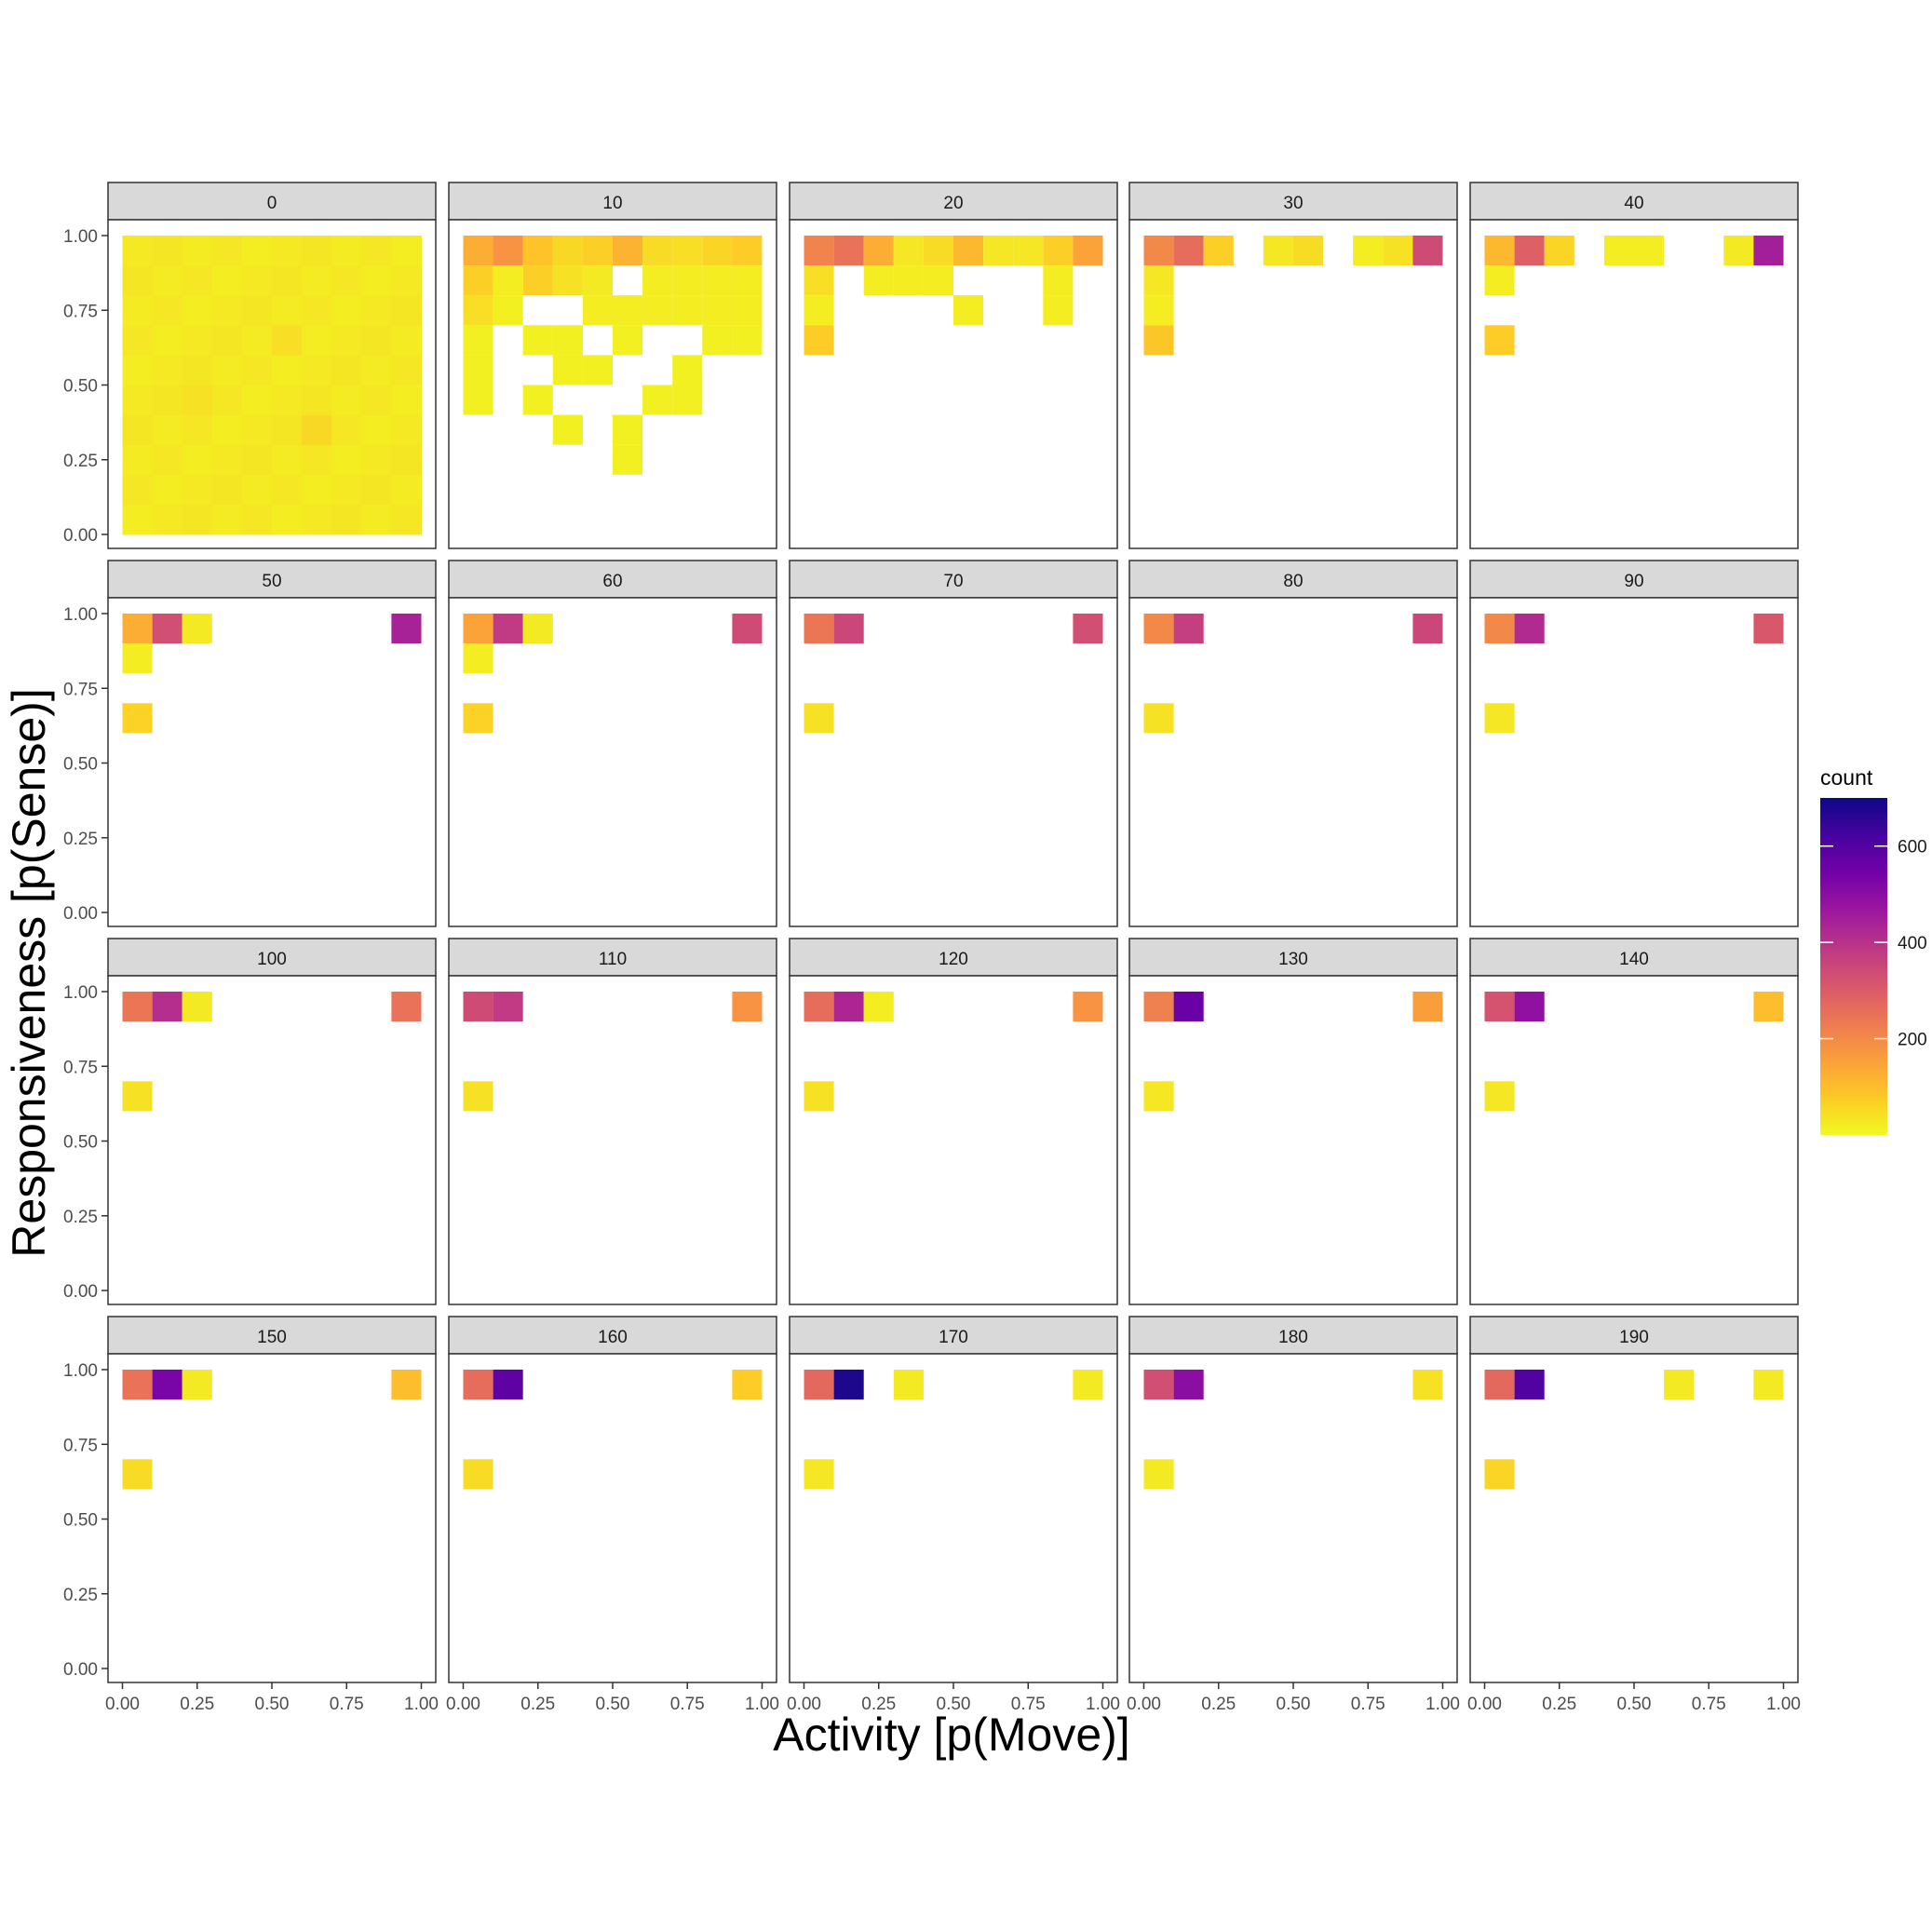 This screenshot has width=1932, height=1932. I want to click on facet-panel-130: 130, so click(1293, 1121).